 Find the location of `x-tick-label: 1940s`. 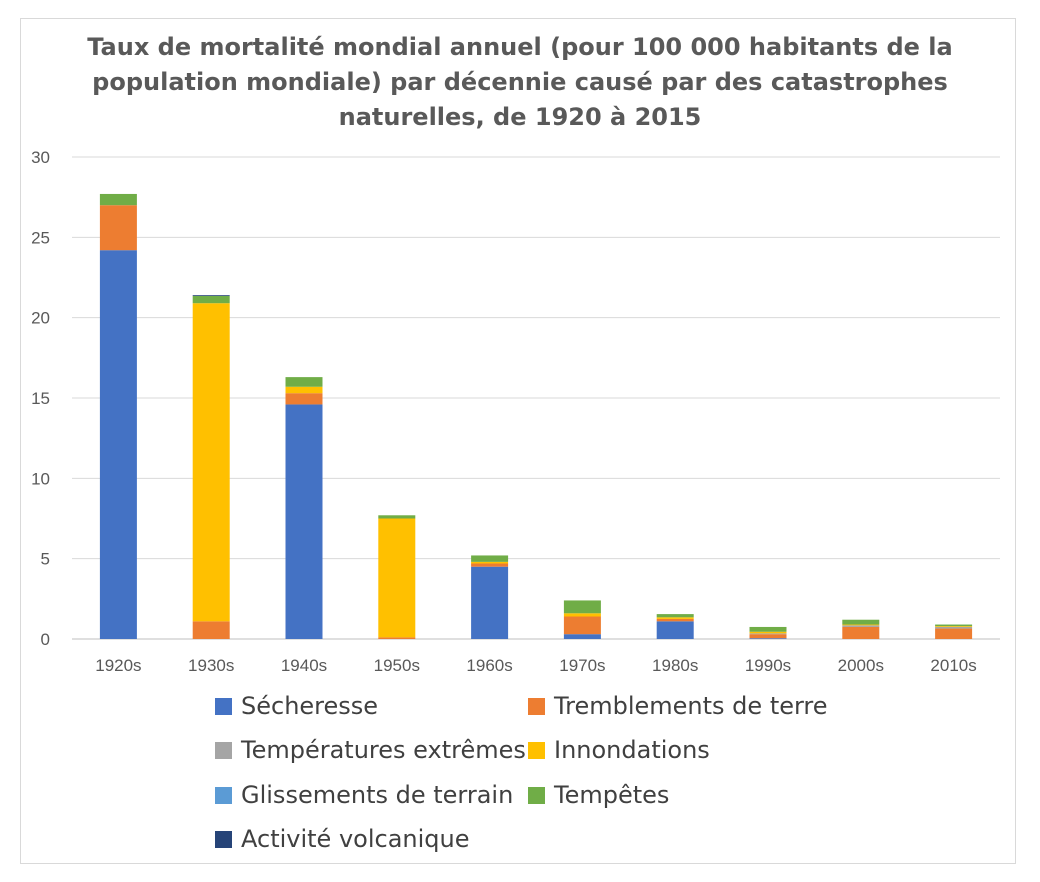

x-tick-label: 1940s is located at coordinates (304, 665).